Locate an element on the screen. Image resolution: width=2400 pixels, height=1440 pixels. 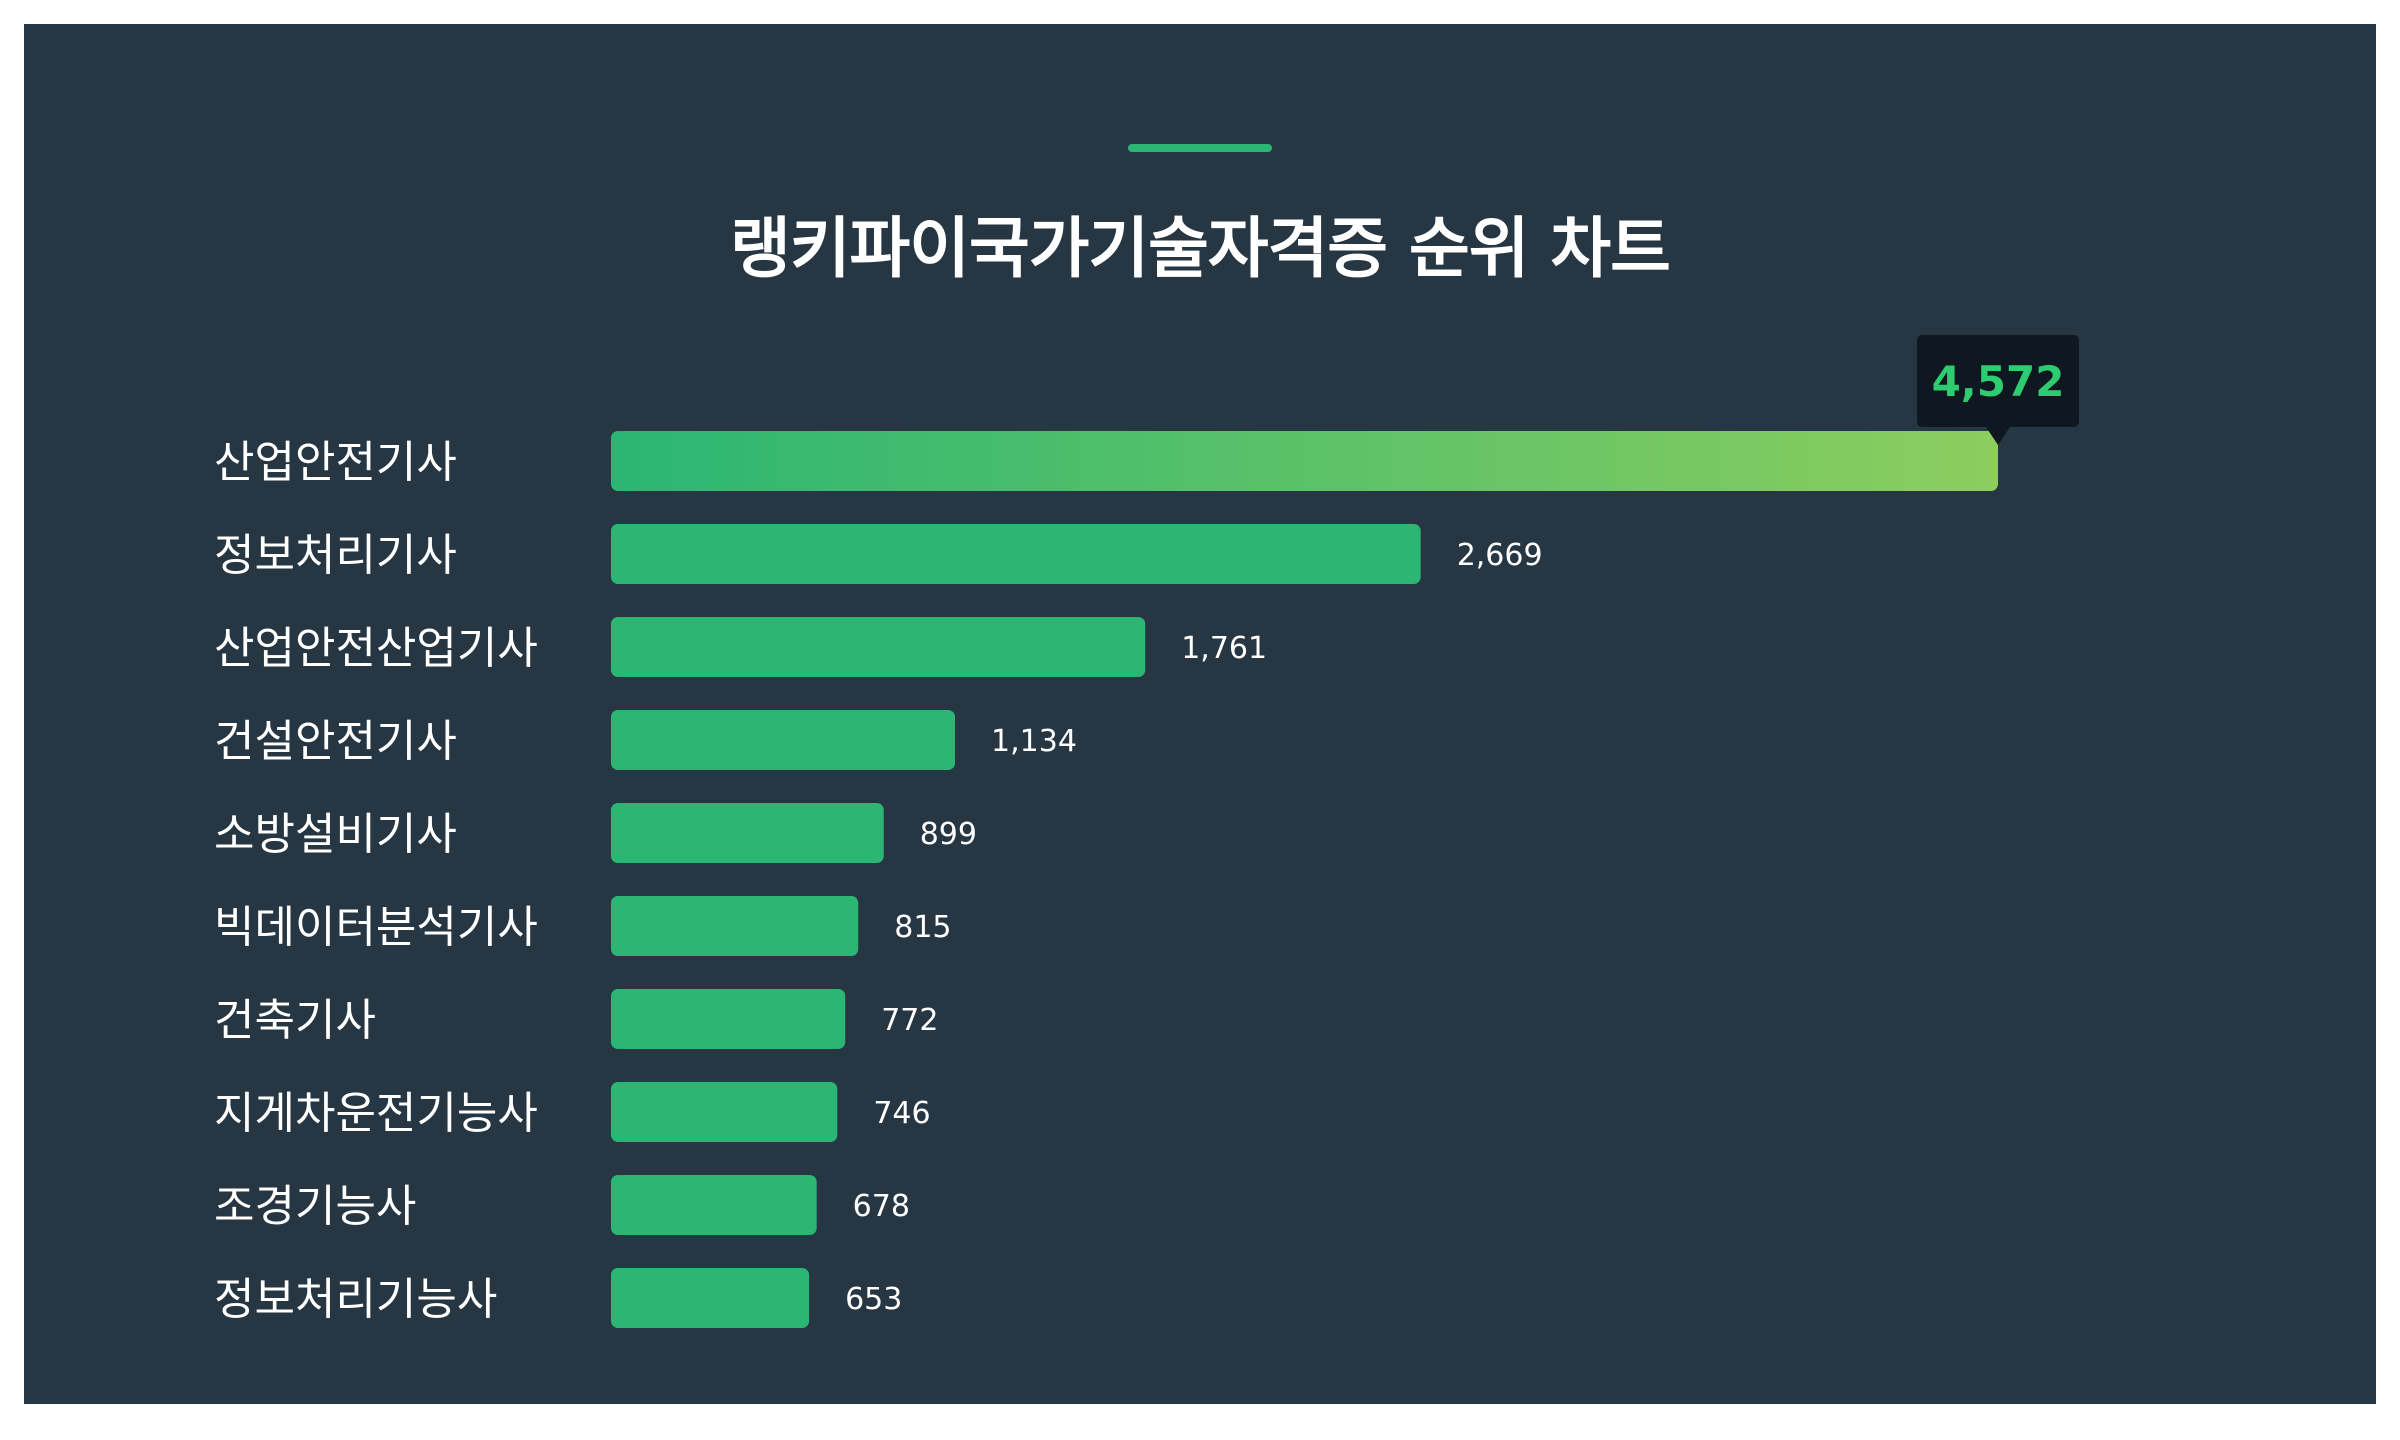
tooltip-box is located at coordinates (1998, 381).